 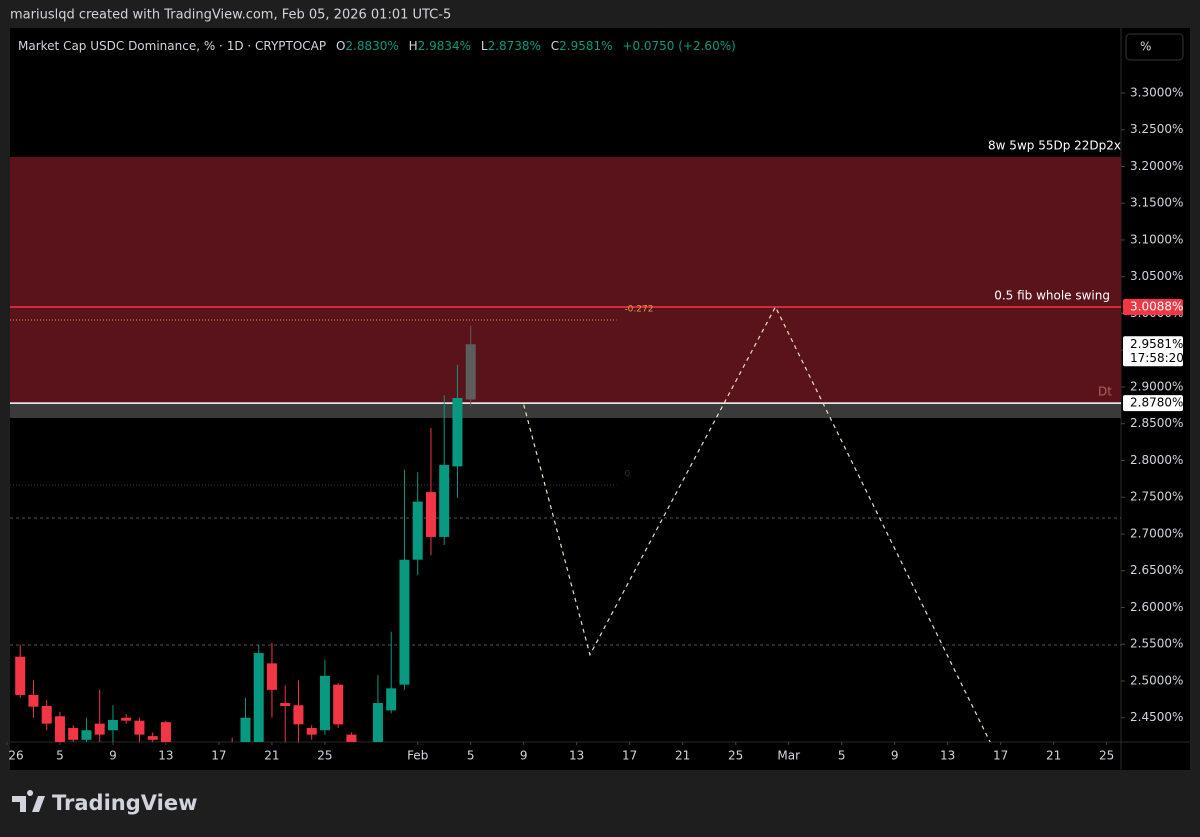 What do you see at coordinates (1156, 239) in the screenshot?
I see `y-tick-label: 3.1000%` at bounding box center [1156, 239].